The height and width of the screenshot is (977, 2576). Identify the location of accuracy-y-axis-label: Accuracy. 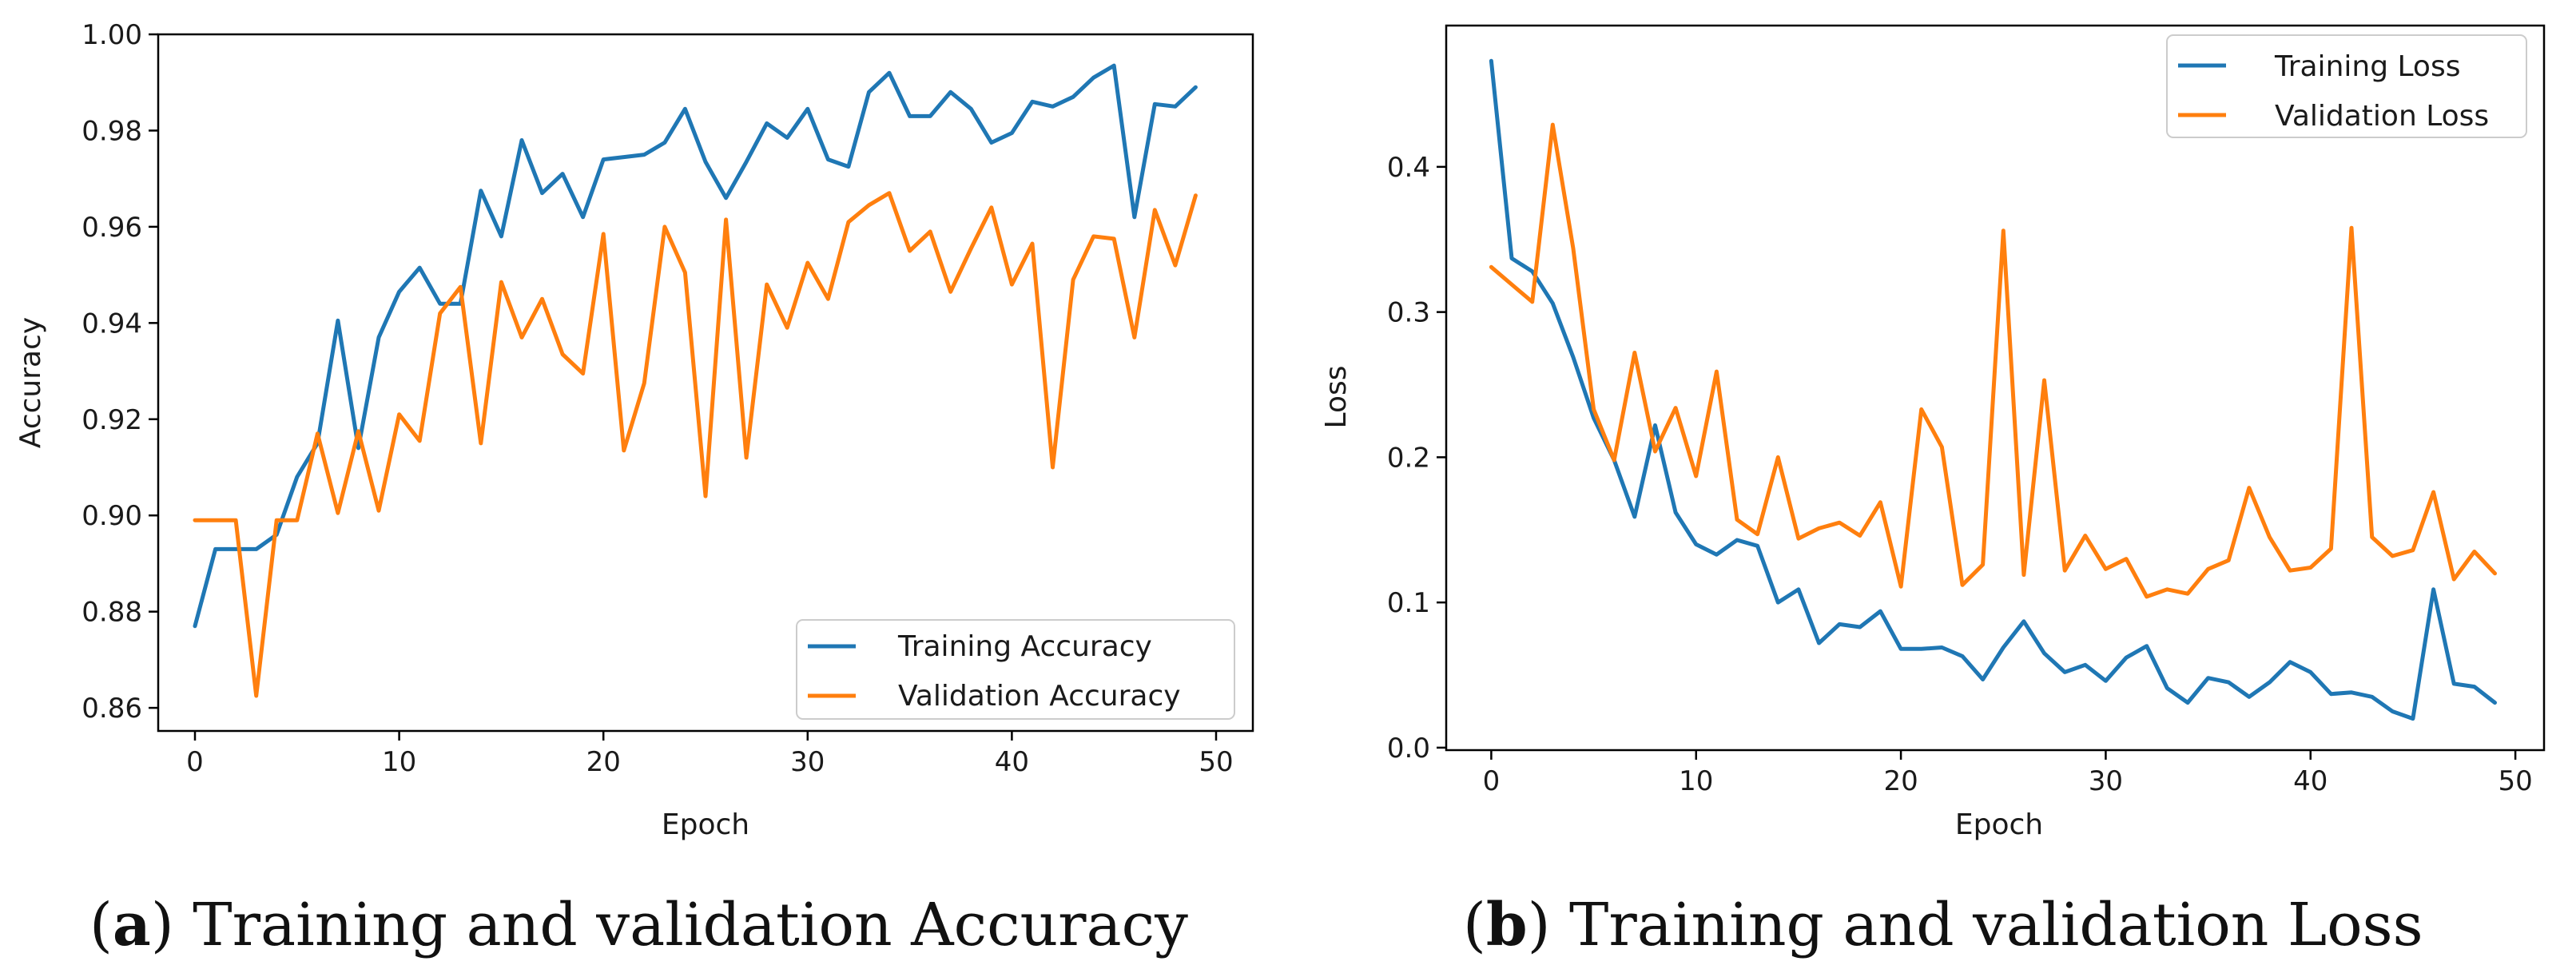
(30, 382).